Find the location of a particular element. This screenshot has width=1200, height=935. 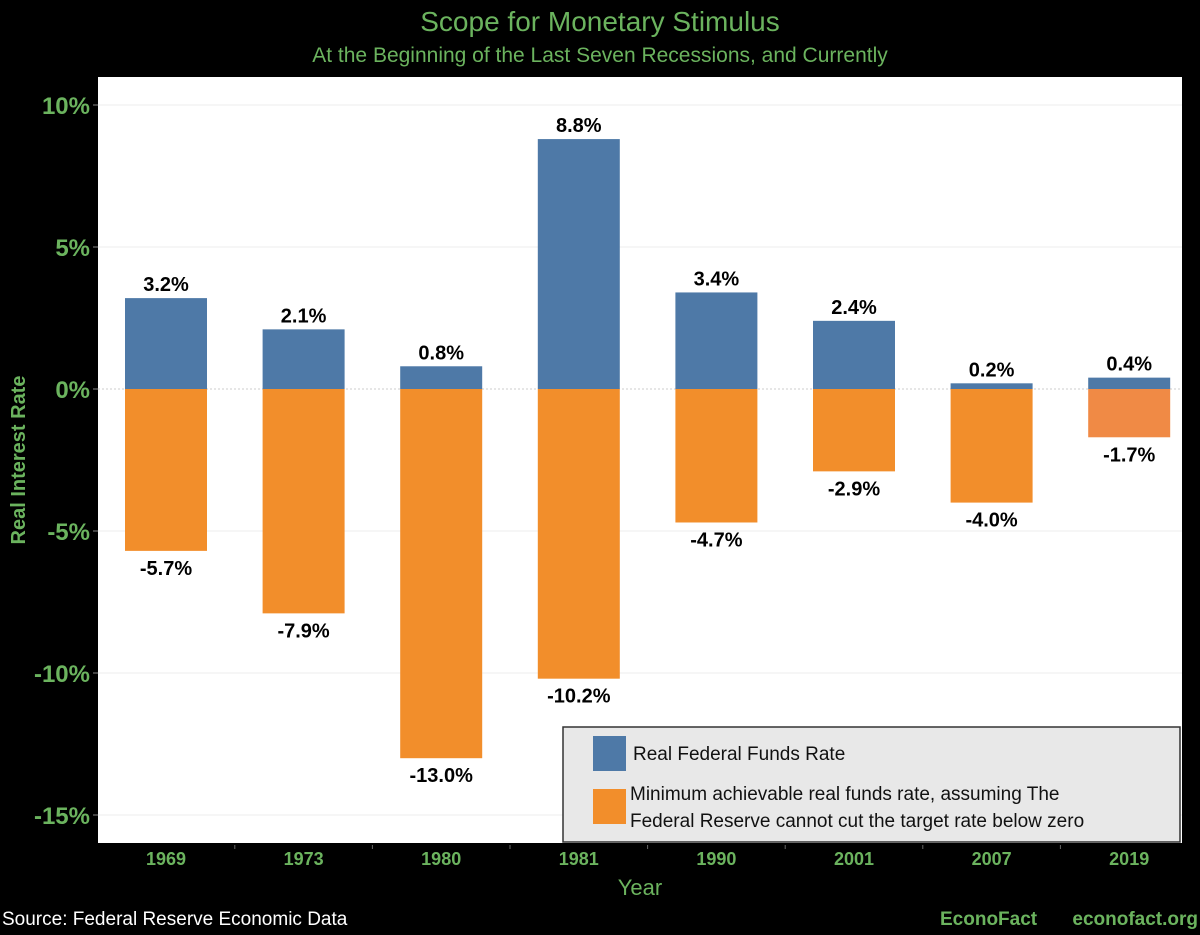

data-label-minimum-rate: -5.7% is located at coordinates (166, 569).